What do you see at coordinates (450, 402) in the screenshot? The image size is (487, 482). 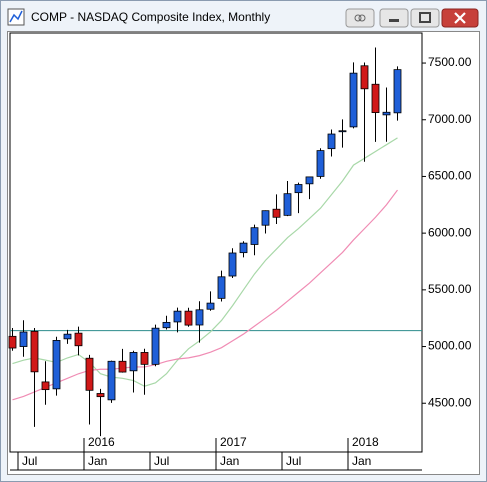 I see `y-tick-label: 4500.00` at bounding box center [450, 402].